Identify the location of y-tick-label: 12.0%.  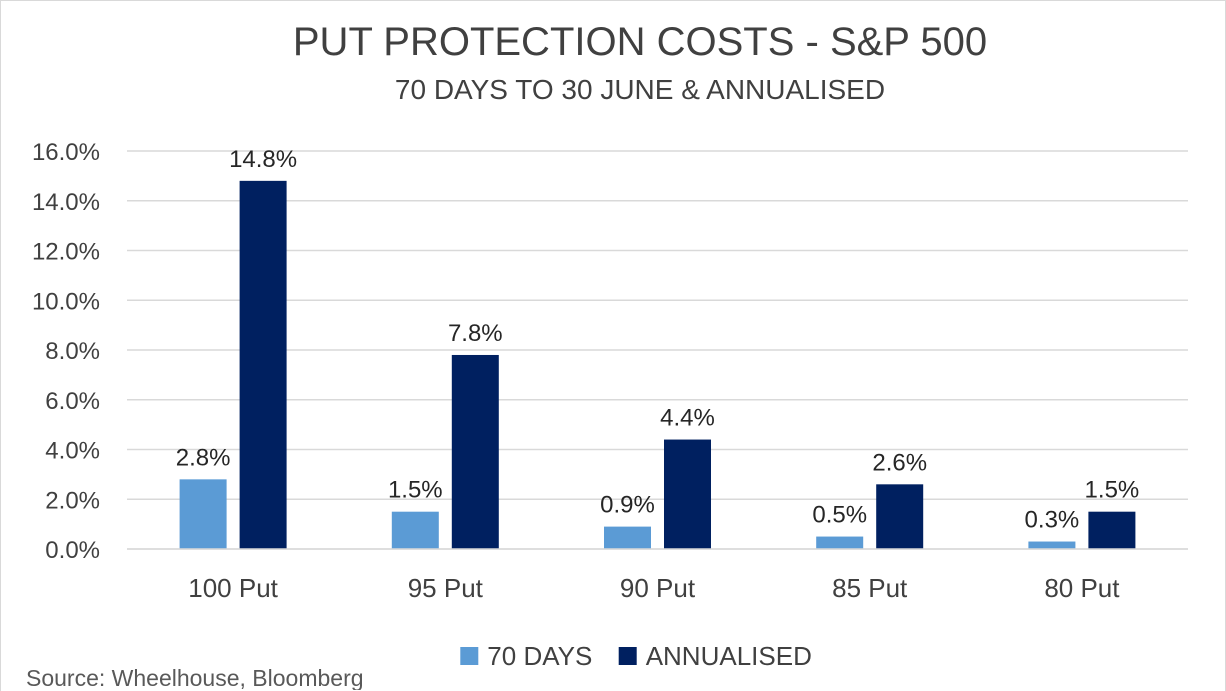
(66, 252).